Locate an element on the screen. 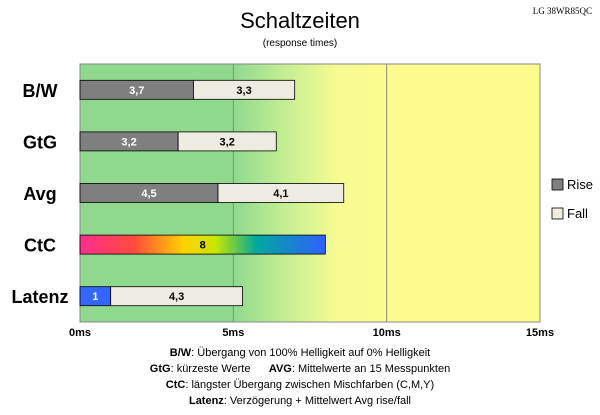 Image resolution: width=600 pixels, height=415 pixels. bar-fall-label: 3,3 is located at coordinates (243, 91).